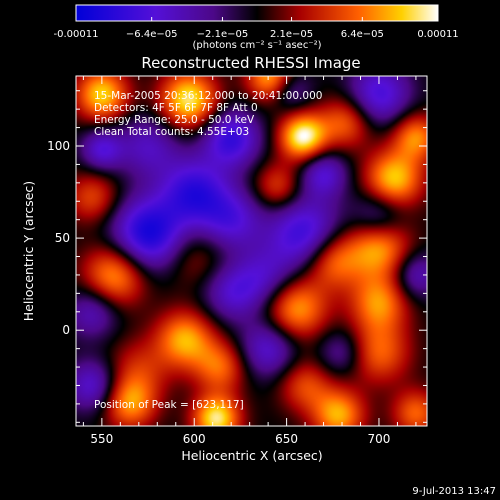  Describe the element at coordinates (286, 439) in the screenshot. I see `x-tick-label: 650` at that location.